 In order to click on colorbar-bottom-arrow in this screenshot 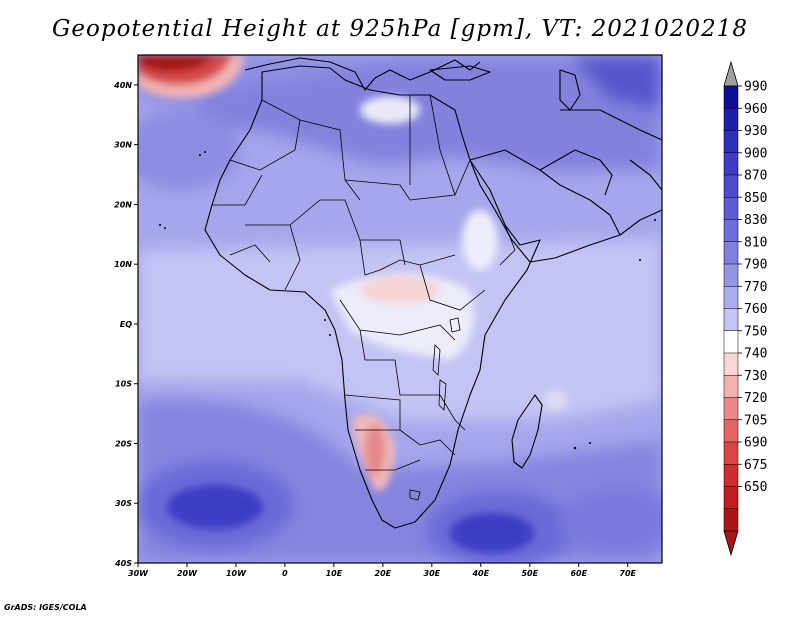, I will do `click(731, 543)`.